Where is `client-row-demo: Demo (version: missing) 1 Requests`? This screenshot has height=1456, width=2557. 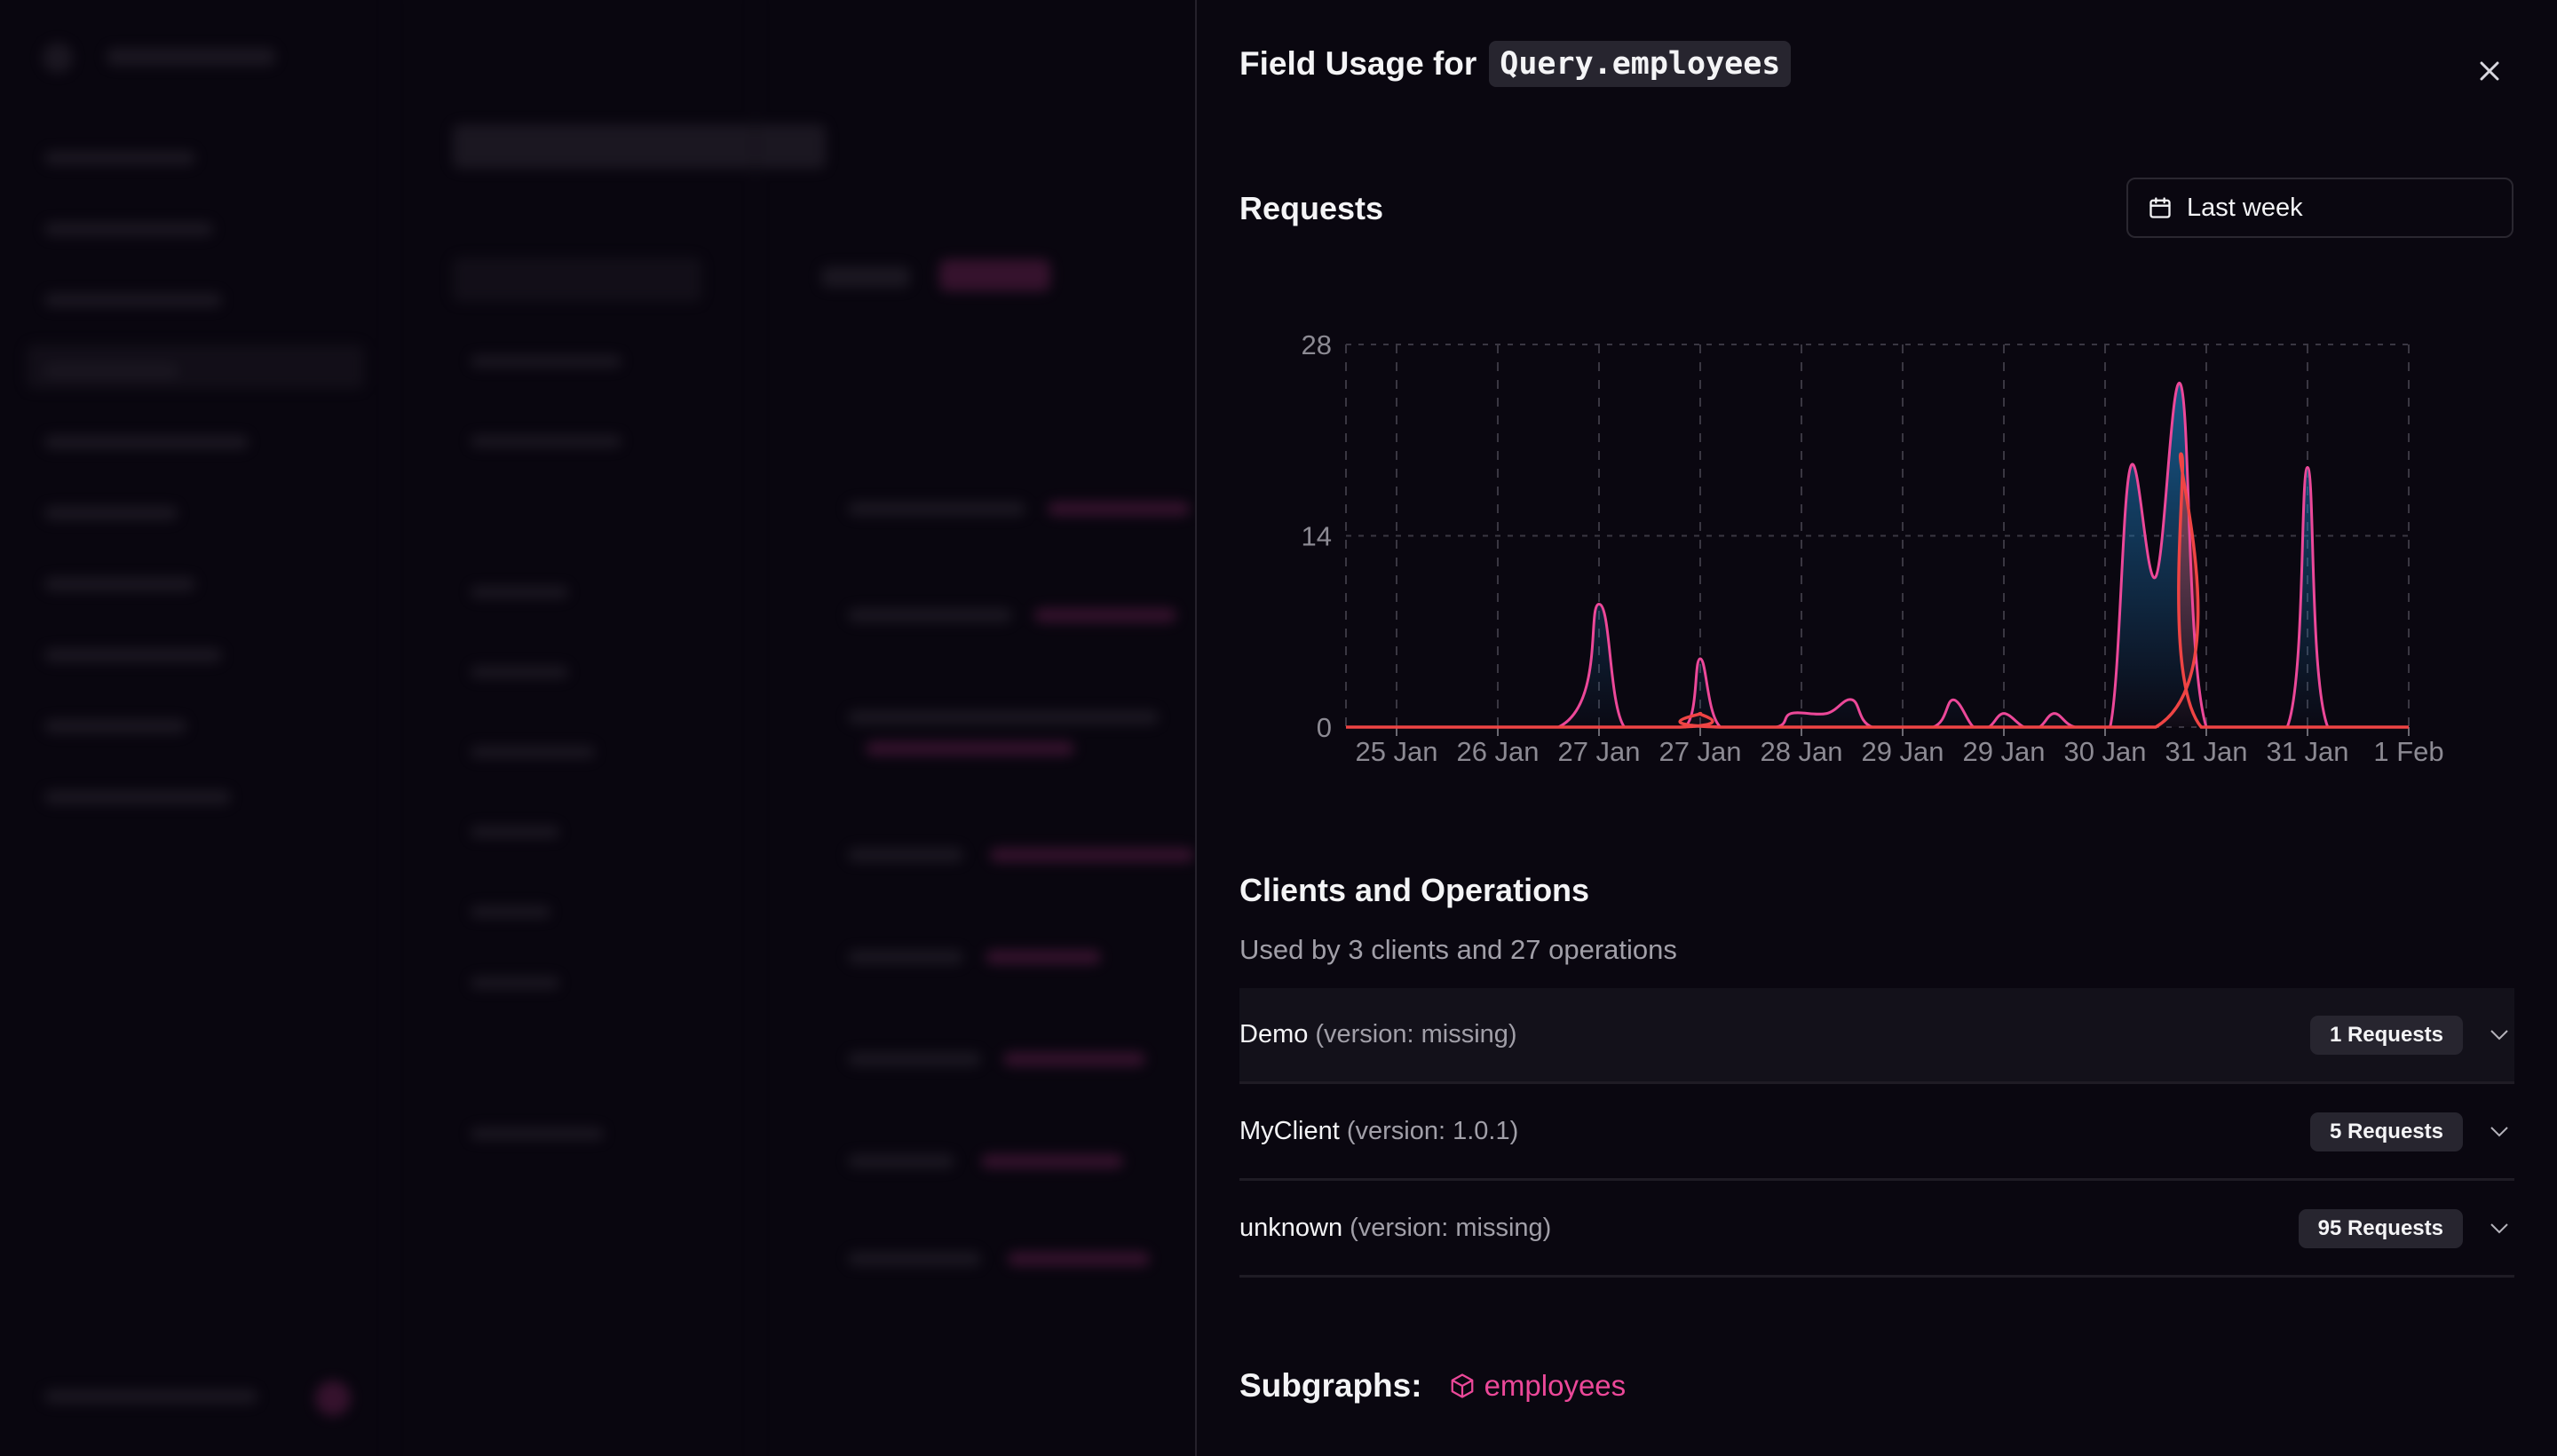 client-row-demo: Demo (version: missing) 1 Requests is located at coordinates (1876, 1036).